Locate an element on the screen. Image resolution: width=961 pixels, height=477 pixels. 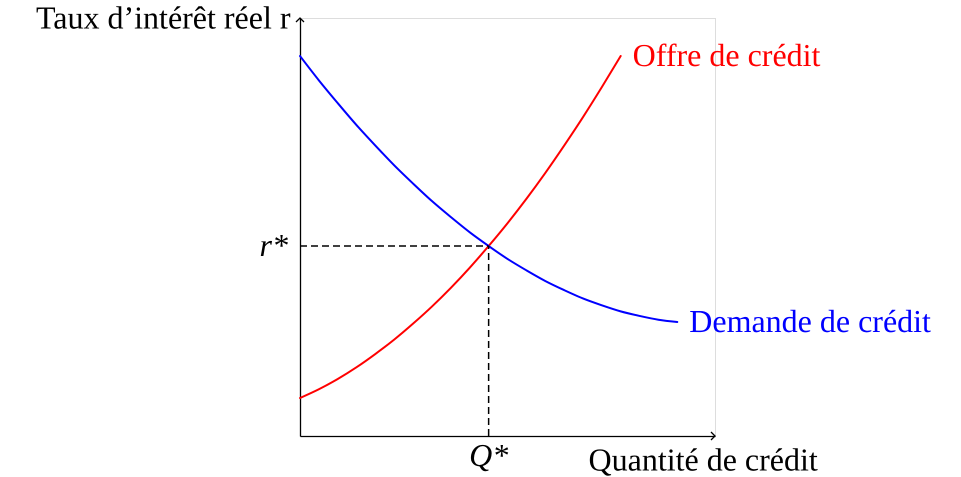
text: Q* is located at coordinates (488, 455).